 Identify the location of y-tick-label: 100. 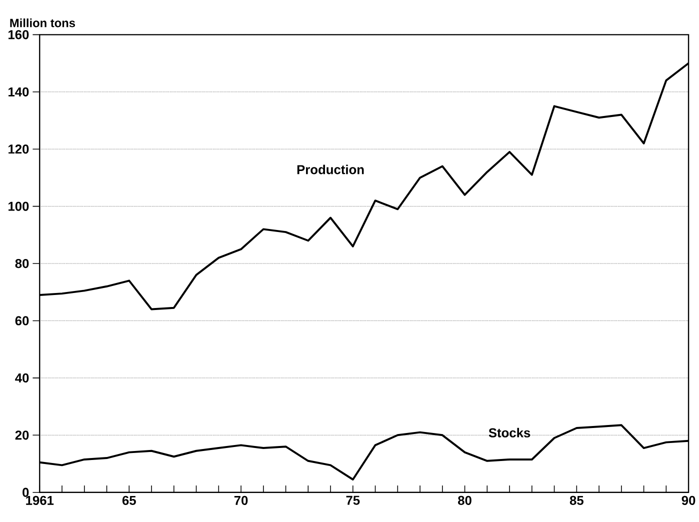
(18, 206).